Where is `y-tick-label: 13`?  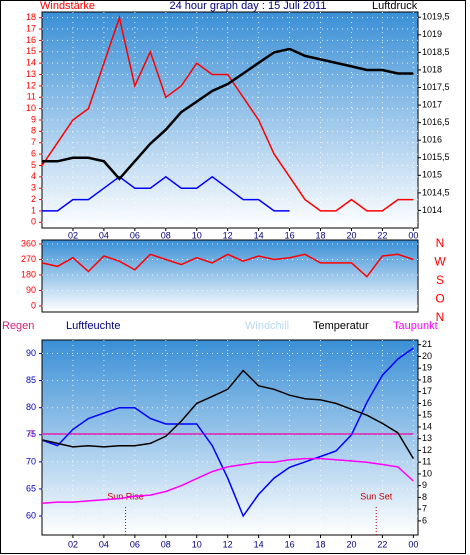 y-tick-label: 13 is located at coordinates (31, 74).